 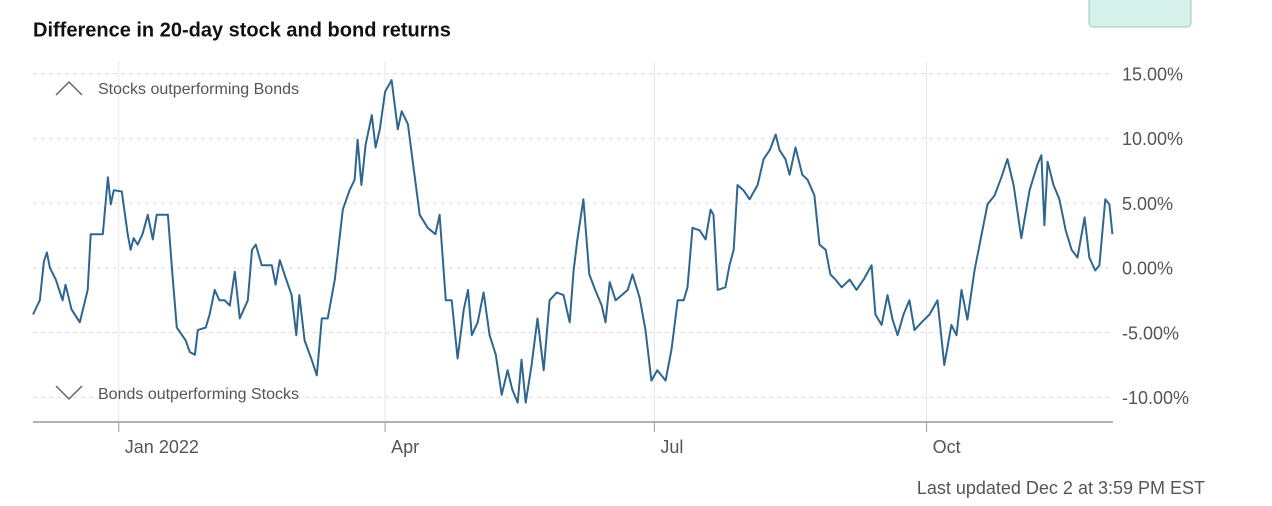 What do you see at coordinates (198, 89) in the screenshot?
I see `annotation: Stocks outperforming Bonds` at bounding box center [198, 89].